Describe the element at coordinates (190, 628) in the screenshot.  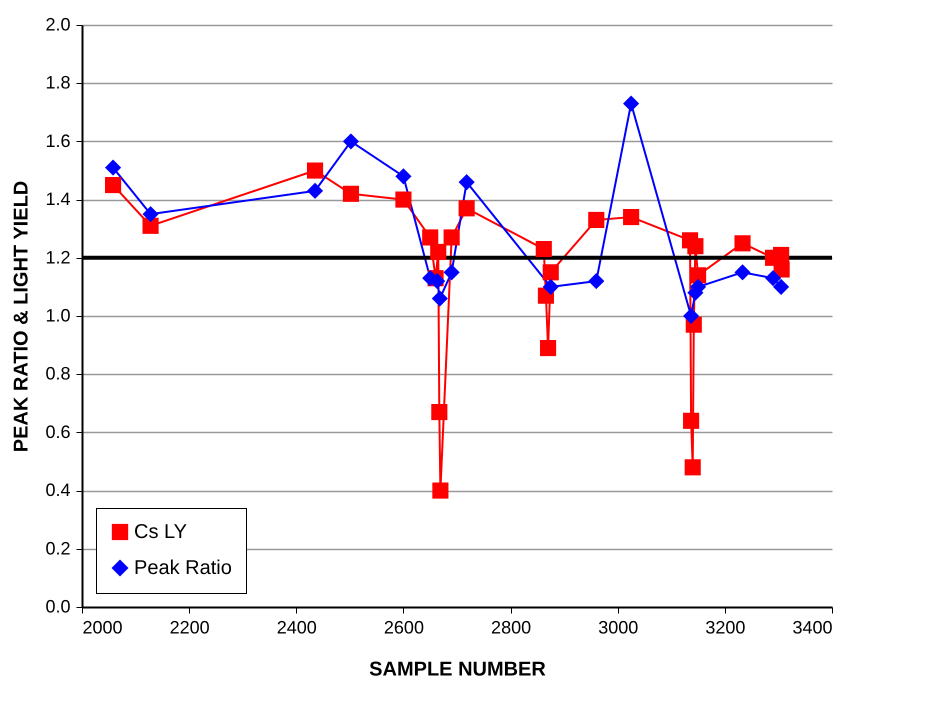
I see `x-tick-label: 2200` at that location.